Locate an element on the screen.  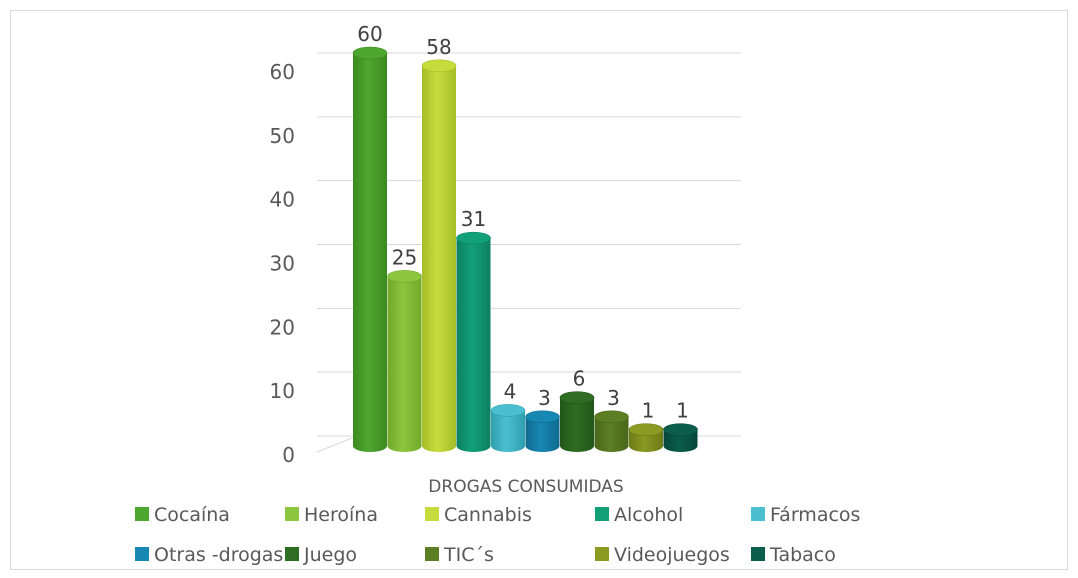
legend-item: Tabaco is located at coordinates (793, 555).